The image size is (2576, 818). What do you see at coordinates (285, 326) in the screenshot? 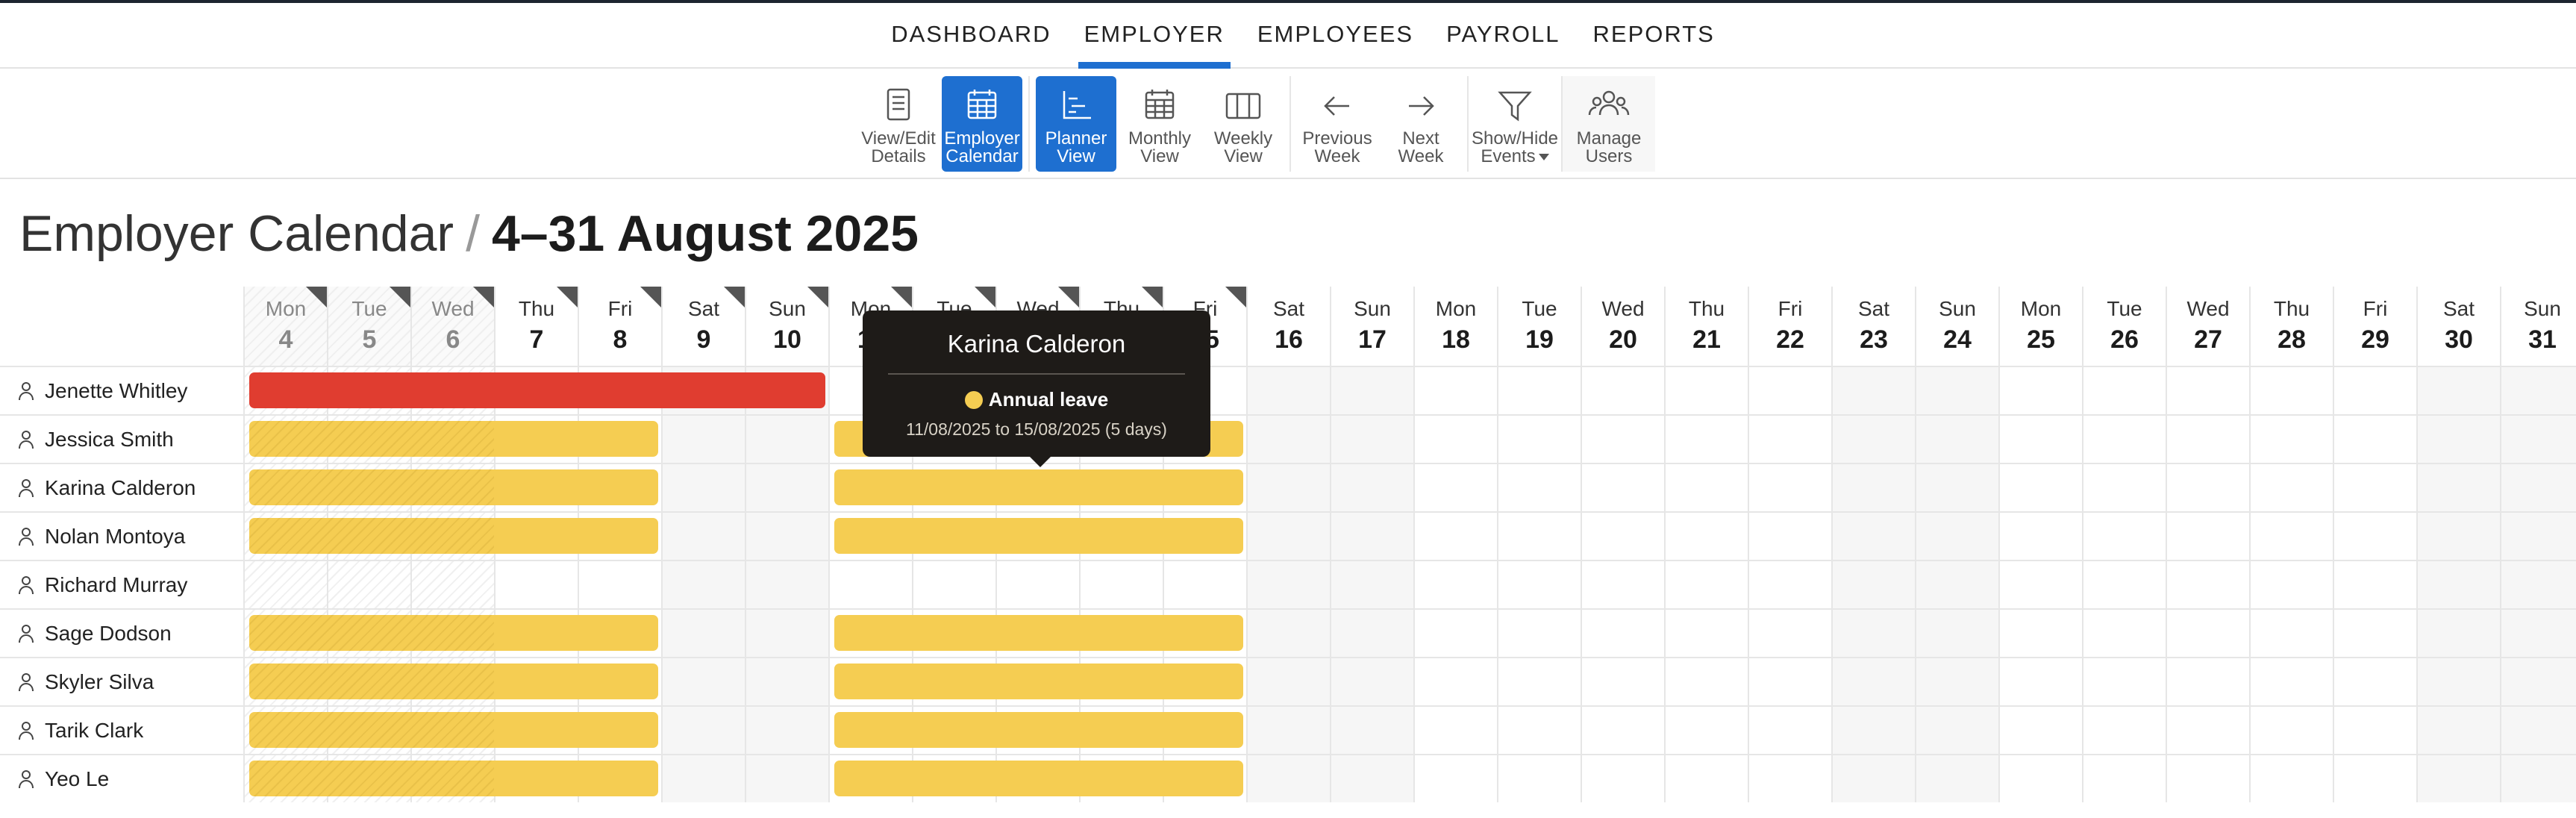
I see `day-header: Mon 4` at bounding box center [285, 326].